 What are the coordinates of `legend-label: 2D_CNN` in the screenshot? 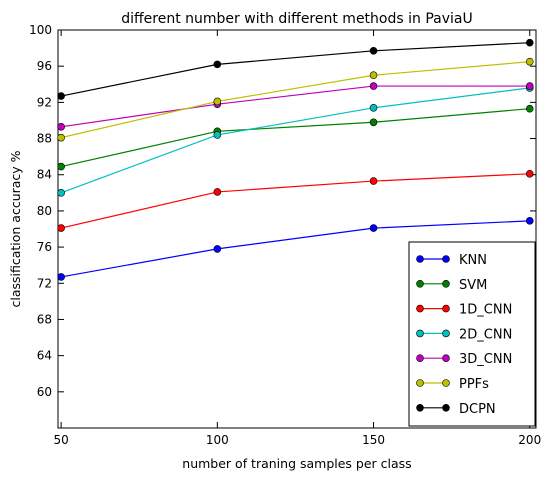 It's located at (485, 334).